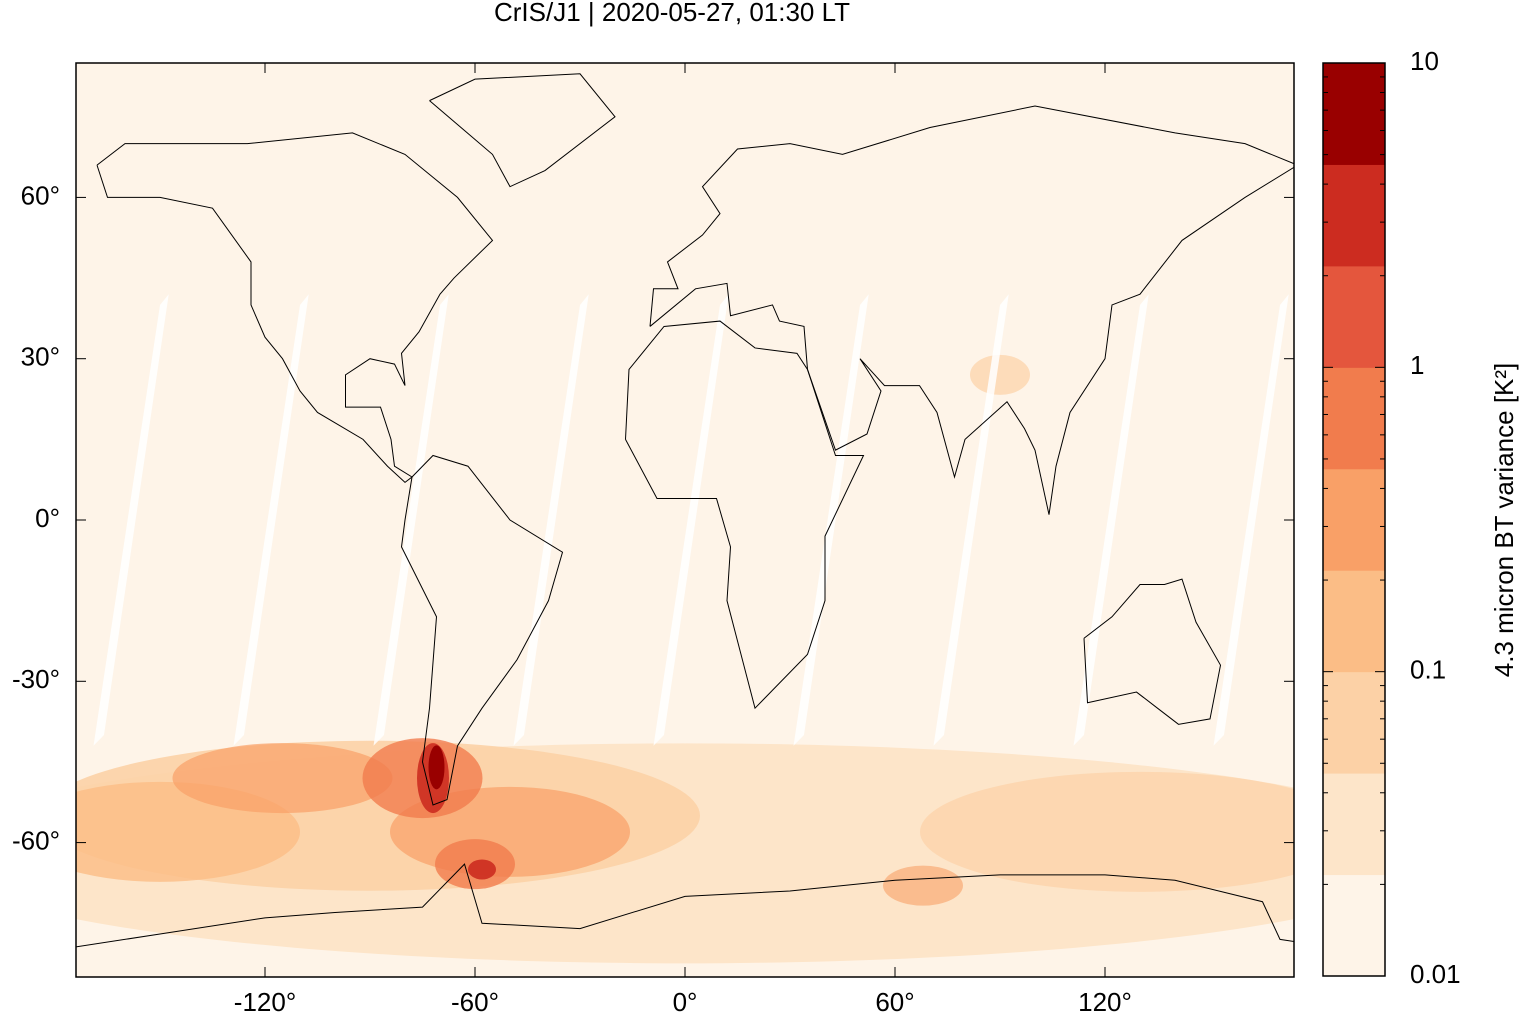  What do you see at coordinates (685, 1002) in the screenshot?
I see `x-tick-label: 0°` at bounding box center [685, 1002].